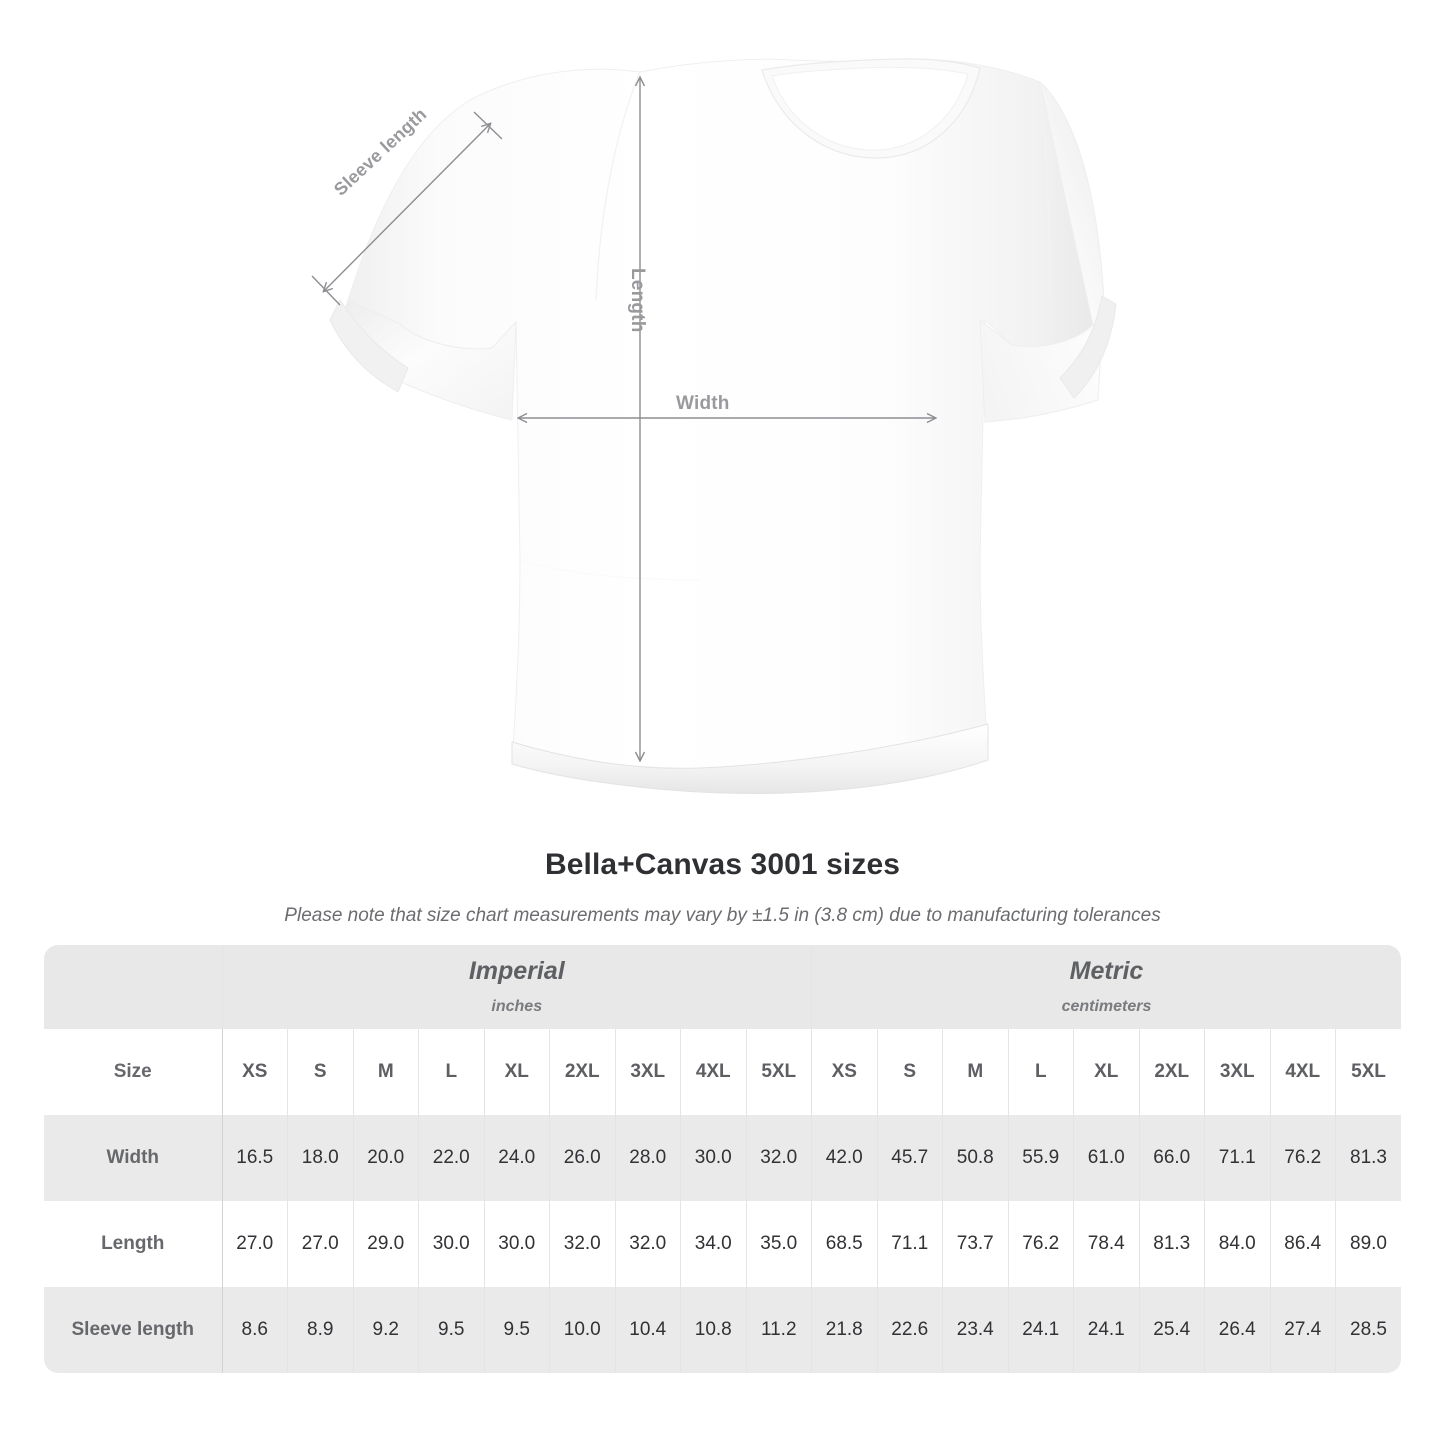 The height and width of the screenshot is (1445, 1445). I want to click on cell-width-s-in: 18.0, so click(320, 1158).